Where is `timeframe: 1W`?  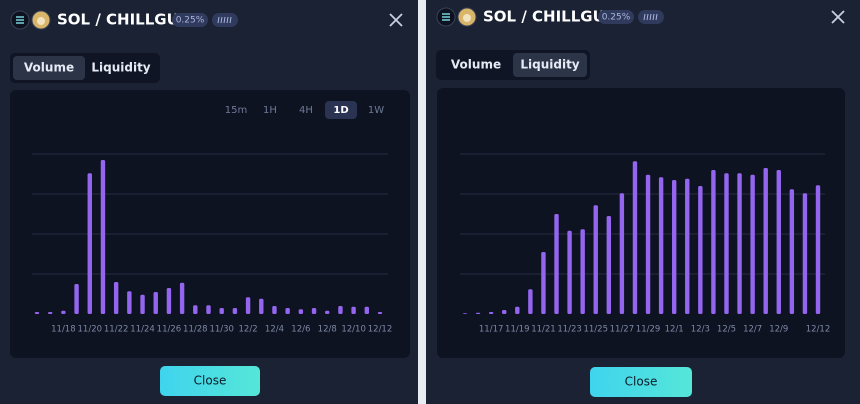 timeframe: 1W is located at coordinates (376, 110).